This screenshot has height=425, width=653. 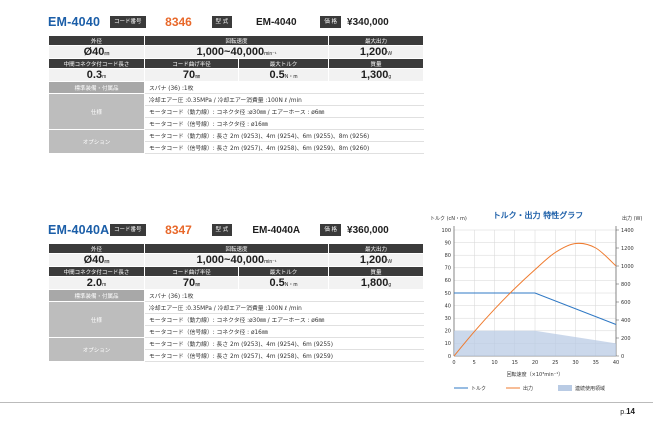 What do you see at coordinates (368, 230) in the screenshot?
I see `price-value: ¥360,000` at bounding box center [368, 230].